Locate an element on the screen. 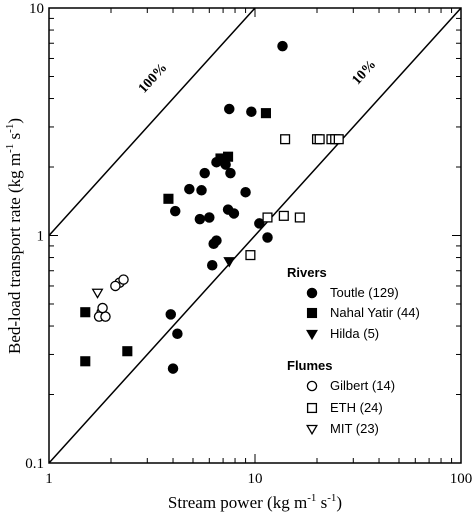  reference-line-label: 100% is located at coordinates (153, 78).